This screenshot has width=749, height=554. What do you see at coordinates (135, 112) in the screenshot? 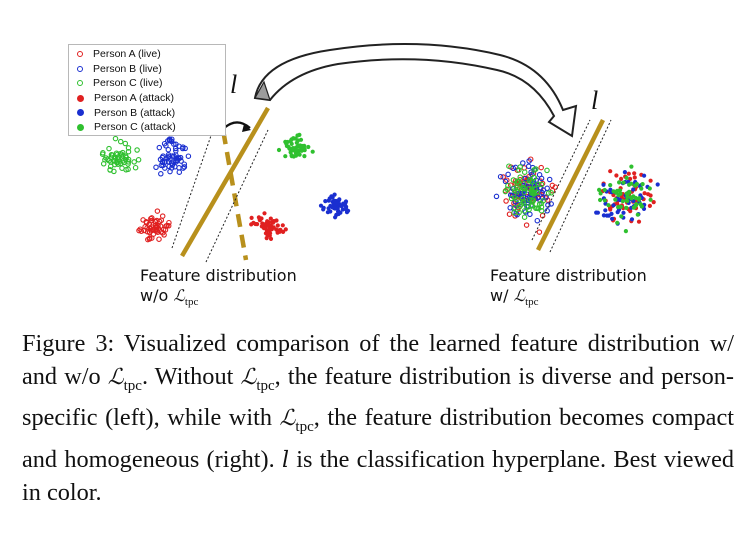
I see `legend-label: Person B (attack)` at bounding box center [135, 112].